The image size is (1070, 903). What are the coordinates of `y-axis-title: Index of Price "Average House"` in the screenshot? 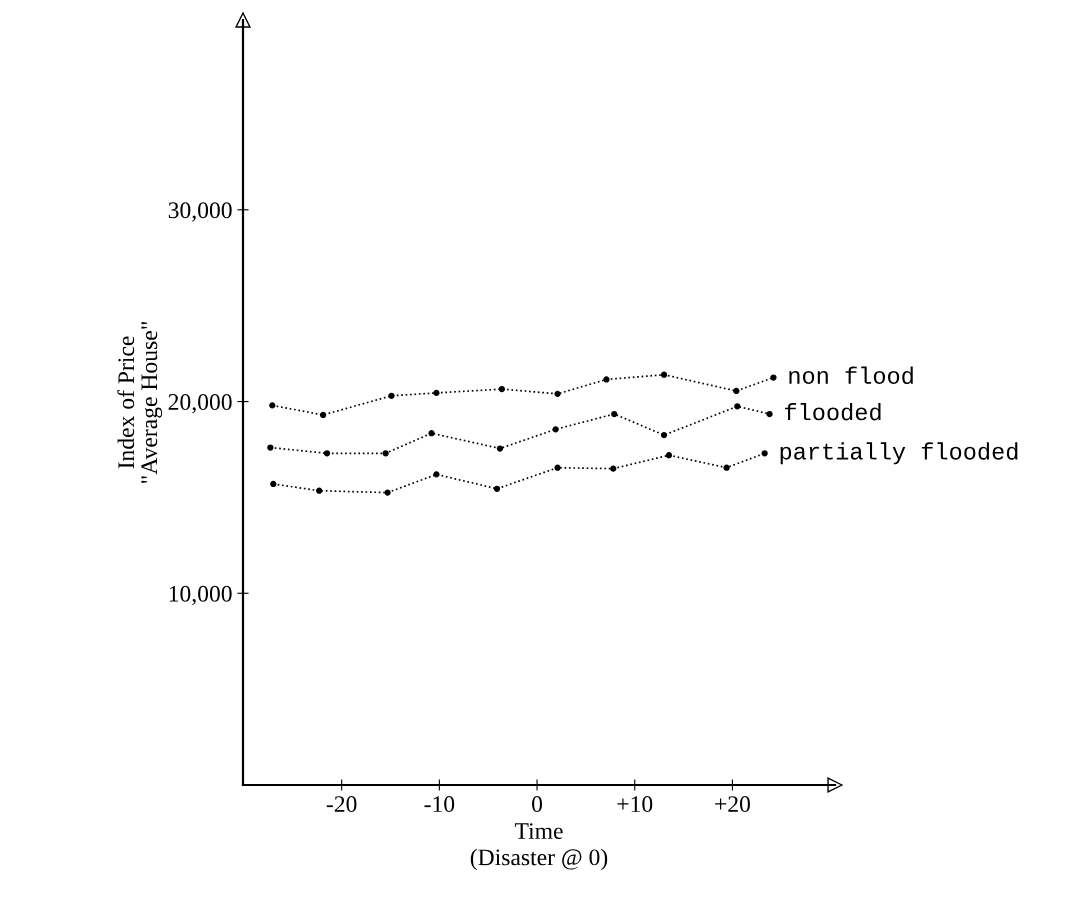 It's located at (140, 402).